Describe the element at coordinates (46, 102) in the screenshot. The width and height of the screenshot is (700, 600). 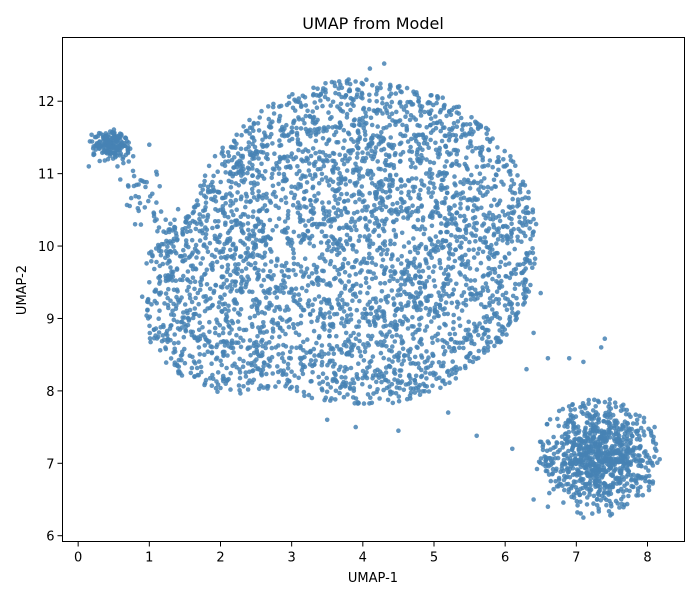
I see `y-tick-label: 12` at that location.